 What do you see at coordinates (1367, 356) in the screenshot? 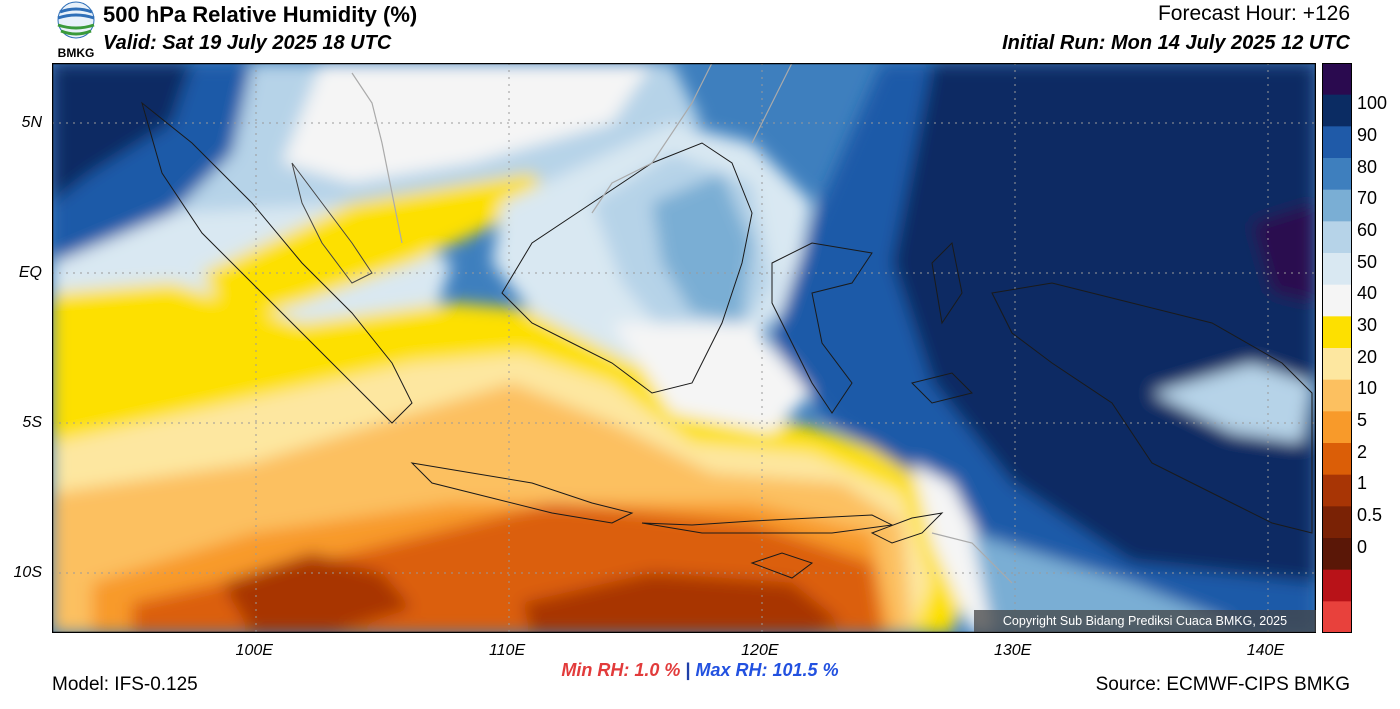
I see `colorbar-label: 20` at bounding box center [1367, 356].